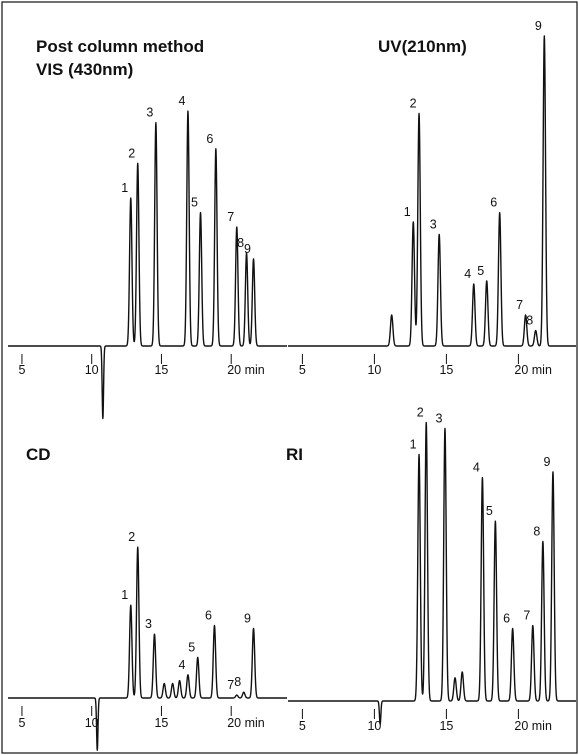  Describe the element at coordinates (38, 454) in the screenshot. I see `panel-title: CD` at that location.